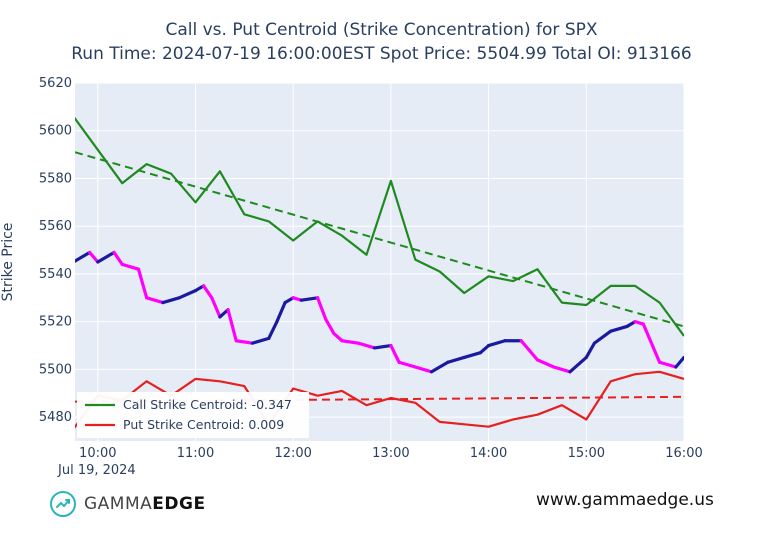  Describe the element at coordinates (55, 131) in the screenshot. I see `y-tick-label: 5600` at that location.